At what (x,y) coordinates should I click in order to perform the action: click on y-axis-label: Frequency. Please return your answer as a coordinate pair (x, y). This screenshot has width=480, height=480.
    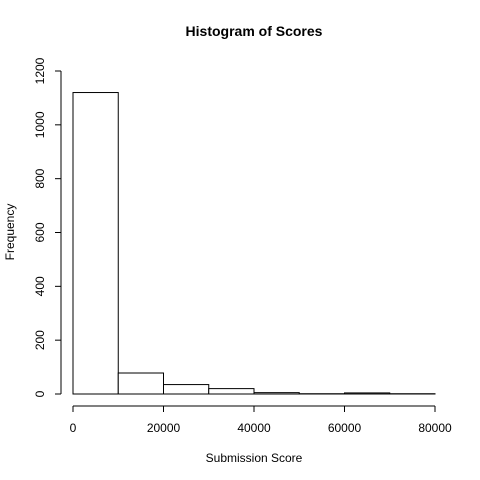
    Looking at the image, I should click on (10, 232).